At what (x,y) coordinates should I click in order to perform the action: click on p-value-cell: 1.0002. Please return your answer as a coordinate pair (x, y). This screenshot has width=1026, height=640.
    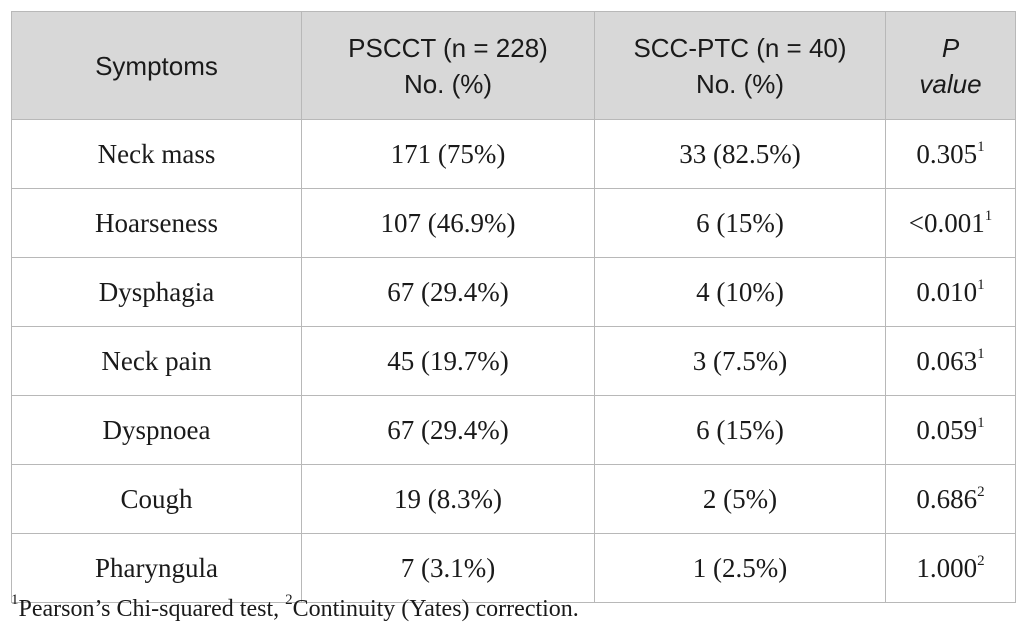
    Looking at the image, I should click on (950, 568).